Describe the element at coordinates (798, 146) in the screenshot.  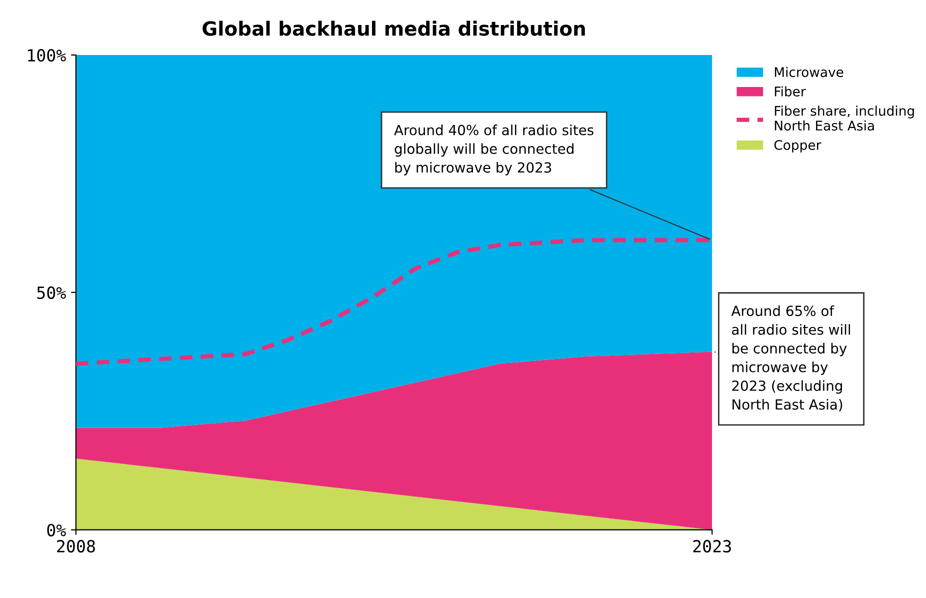
I see `legend-label: Copper` at that location.